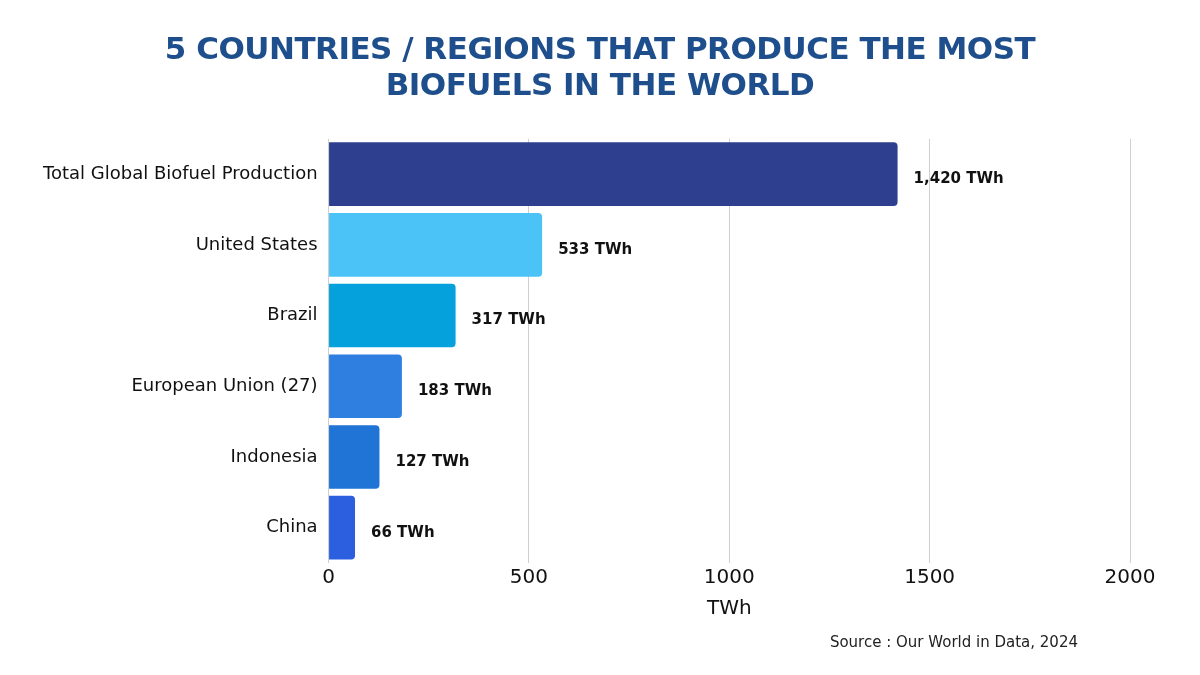 This screenshot has height=675, width=1200. I want to click on x-tick-label: 500, so click(529, 576).